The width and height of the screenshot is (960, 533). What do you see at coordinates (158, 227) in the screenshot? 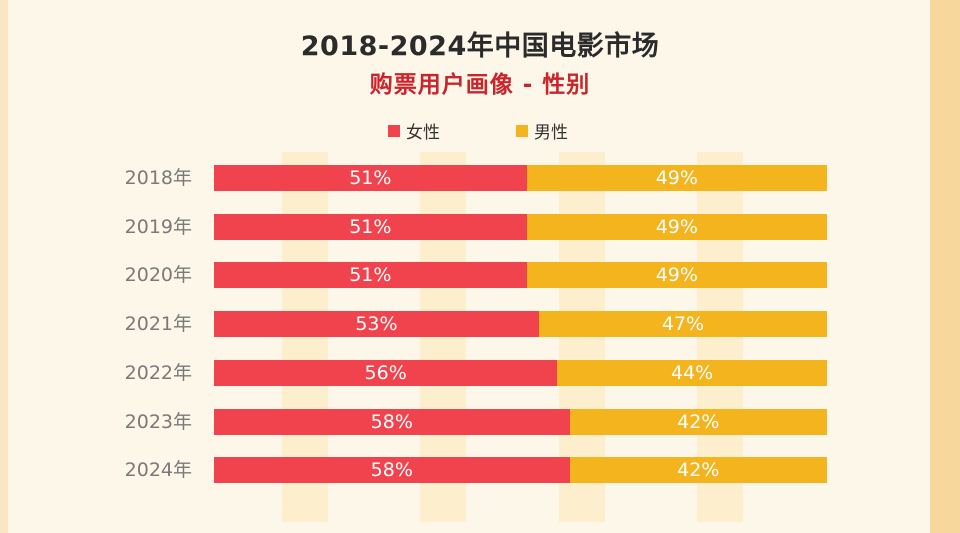
I see `y-tick-label: 2019年` at bounding box center [158, 227].